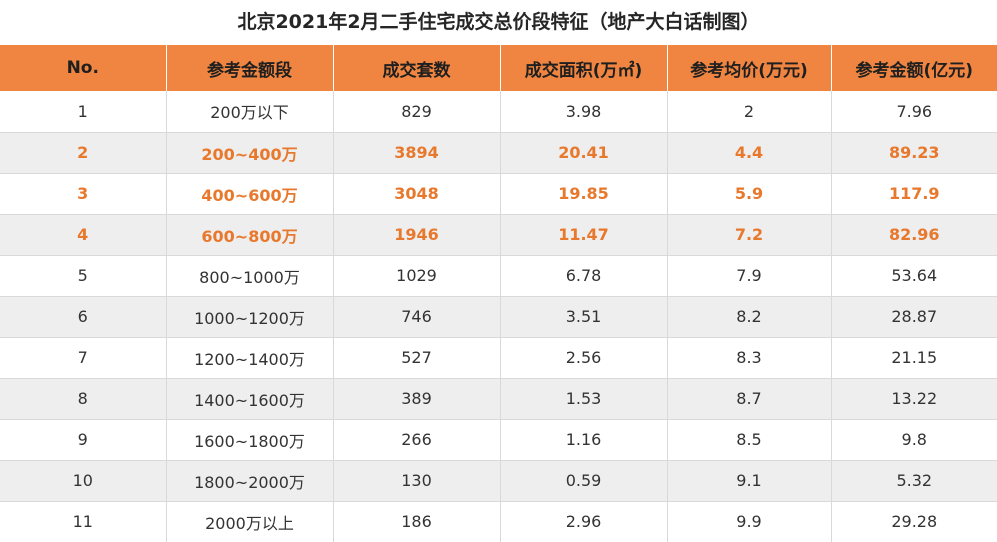 The height and width of the screenshot is (542, 997). I want to click on cell-area: 3.51, so click(584, 317).